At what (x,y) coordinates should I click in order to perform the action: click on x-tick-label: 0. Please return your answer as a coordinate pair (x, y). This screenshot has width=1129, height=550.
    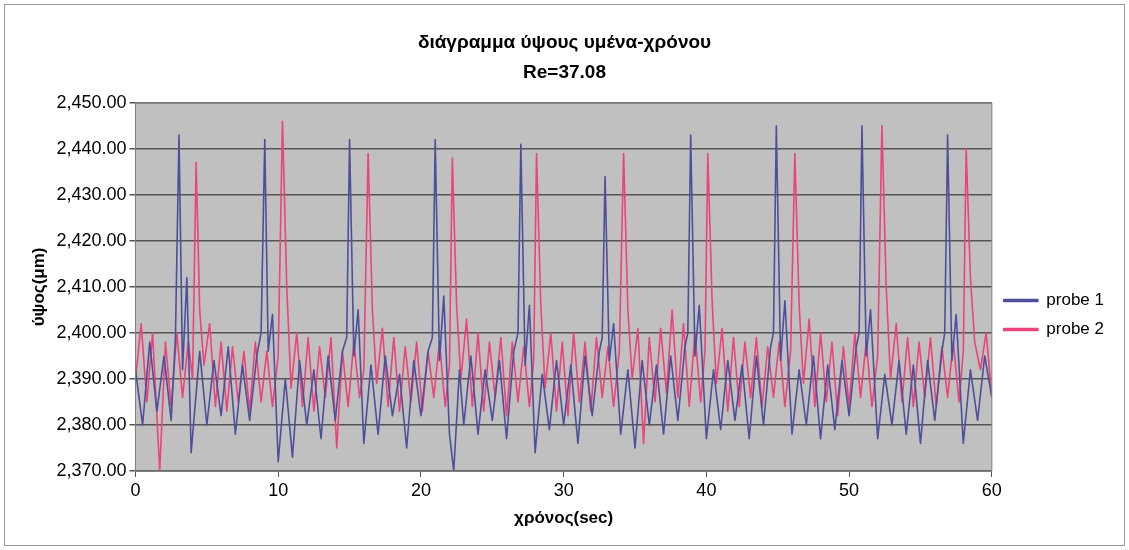
    Looking at the image, I should click on (135, 489).